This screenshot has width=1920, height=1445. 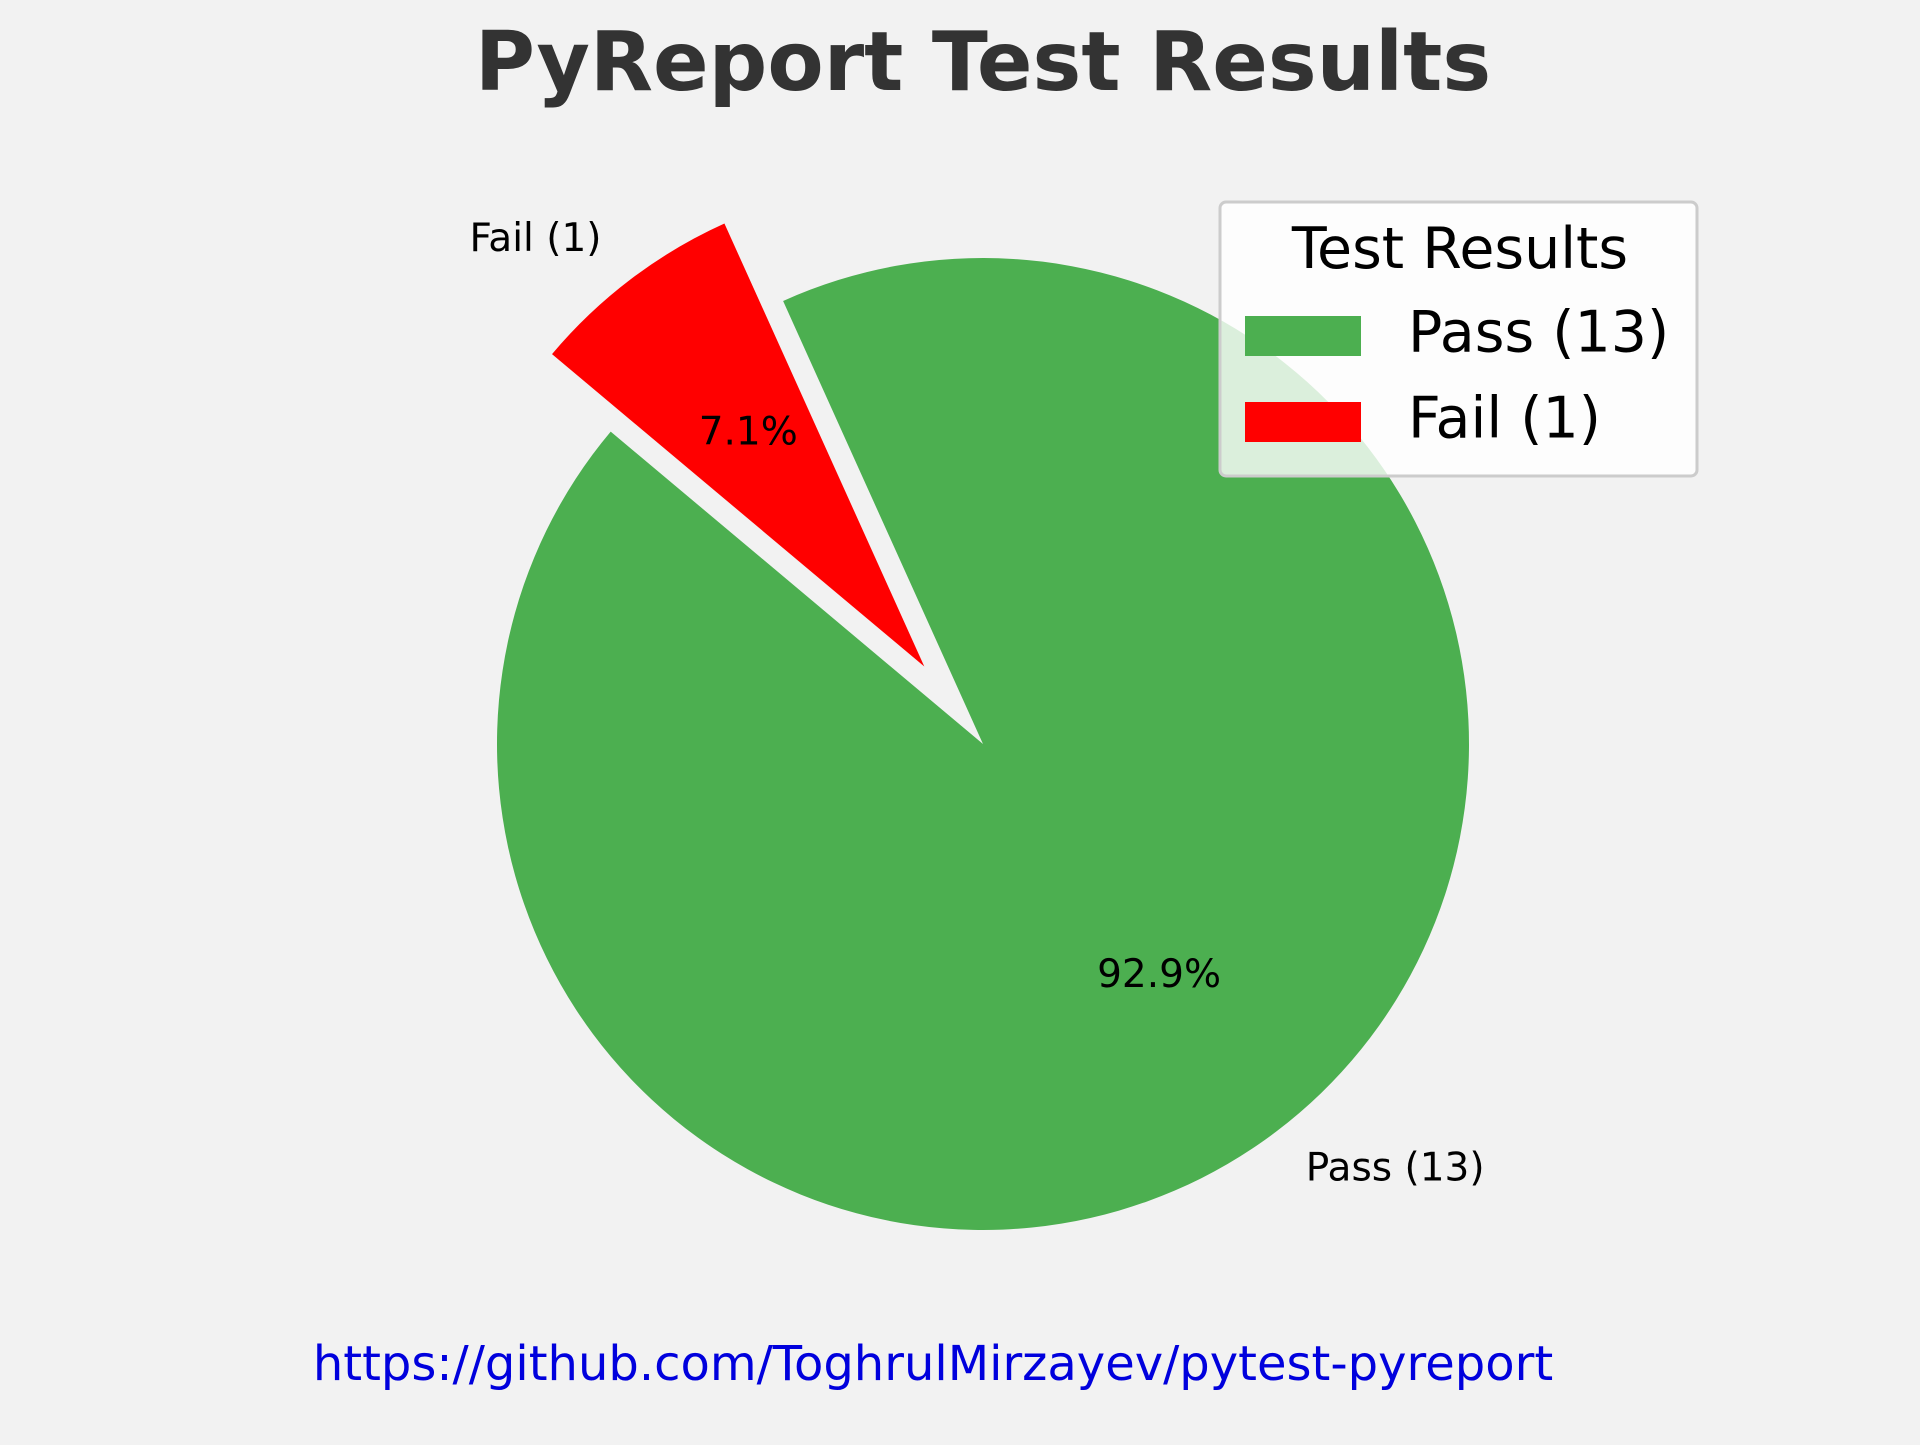 What do you see at coordinates (983, 62) in the screenshot?
I see `chart-title: PyReport Test Results` at bounding box center [983, 62].